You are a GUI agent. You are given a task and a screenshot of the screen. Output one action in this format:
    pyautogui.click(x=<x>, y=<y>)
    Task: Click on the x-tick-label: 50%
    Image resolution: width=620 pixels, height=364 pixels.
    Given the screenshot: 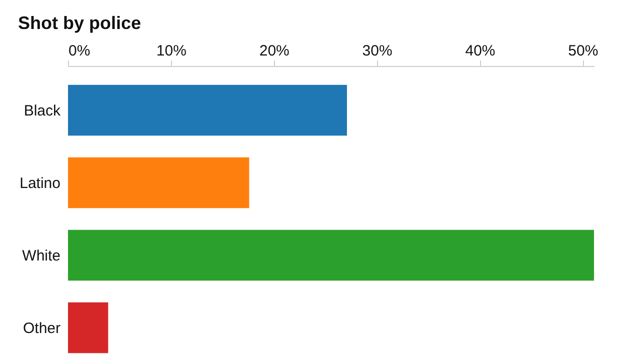 What is the action you would take?
    pyautogui.click(x=583, y=51)
    